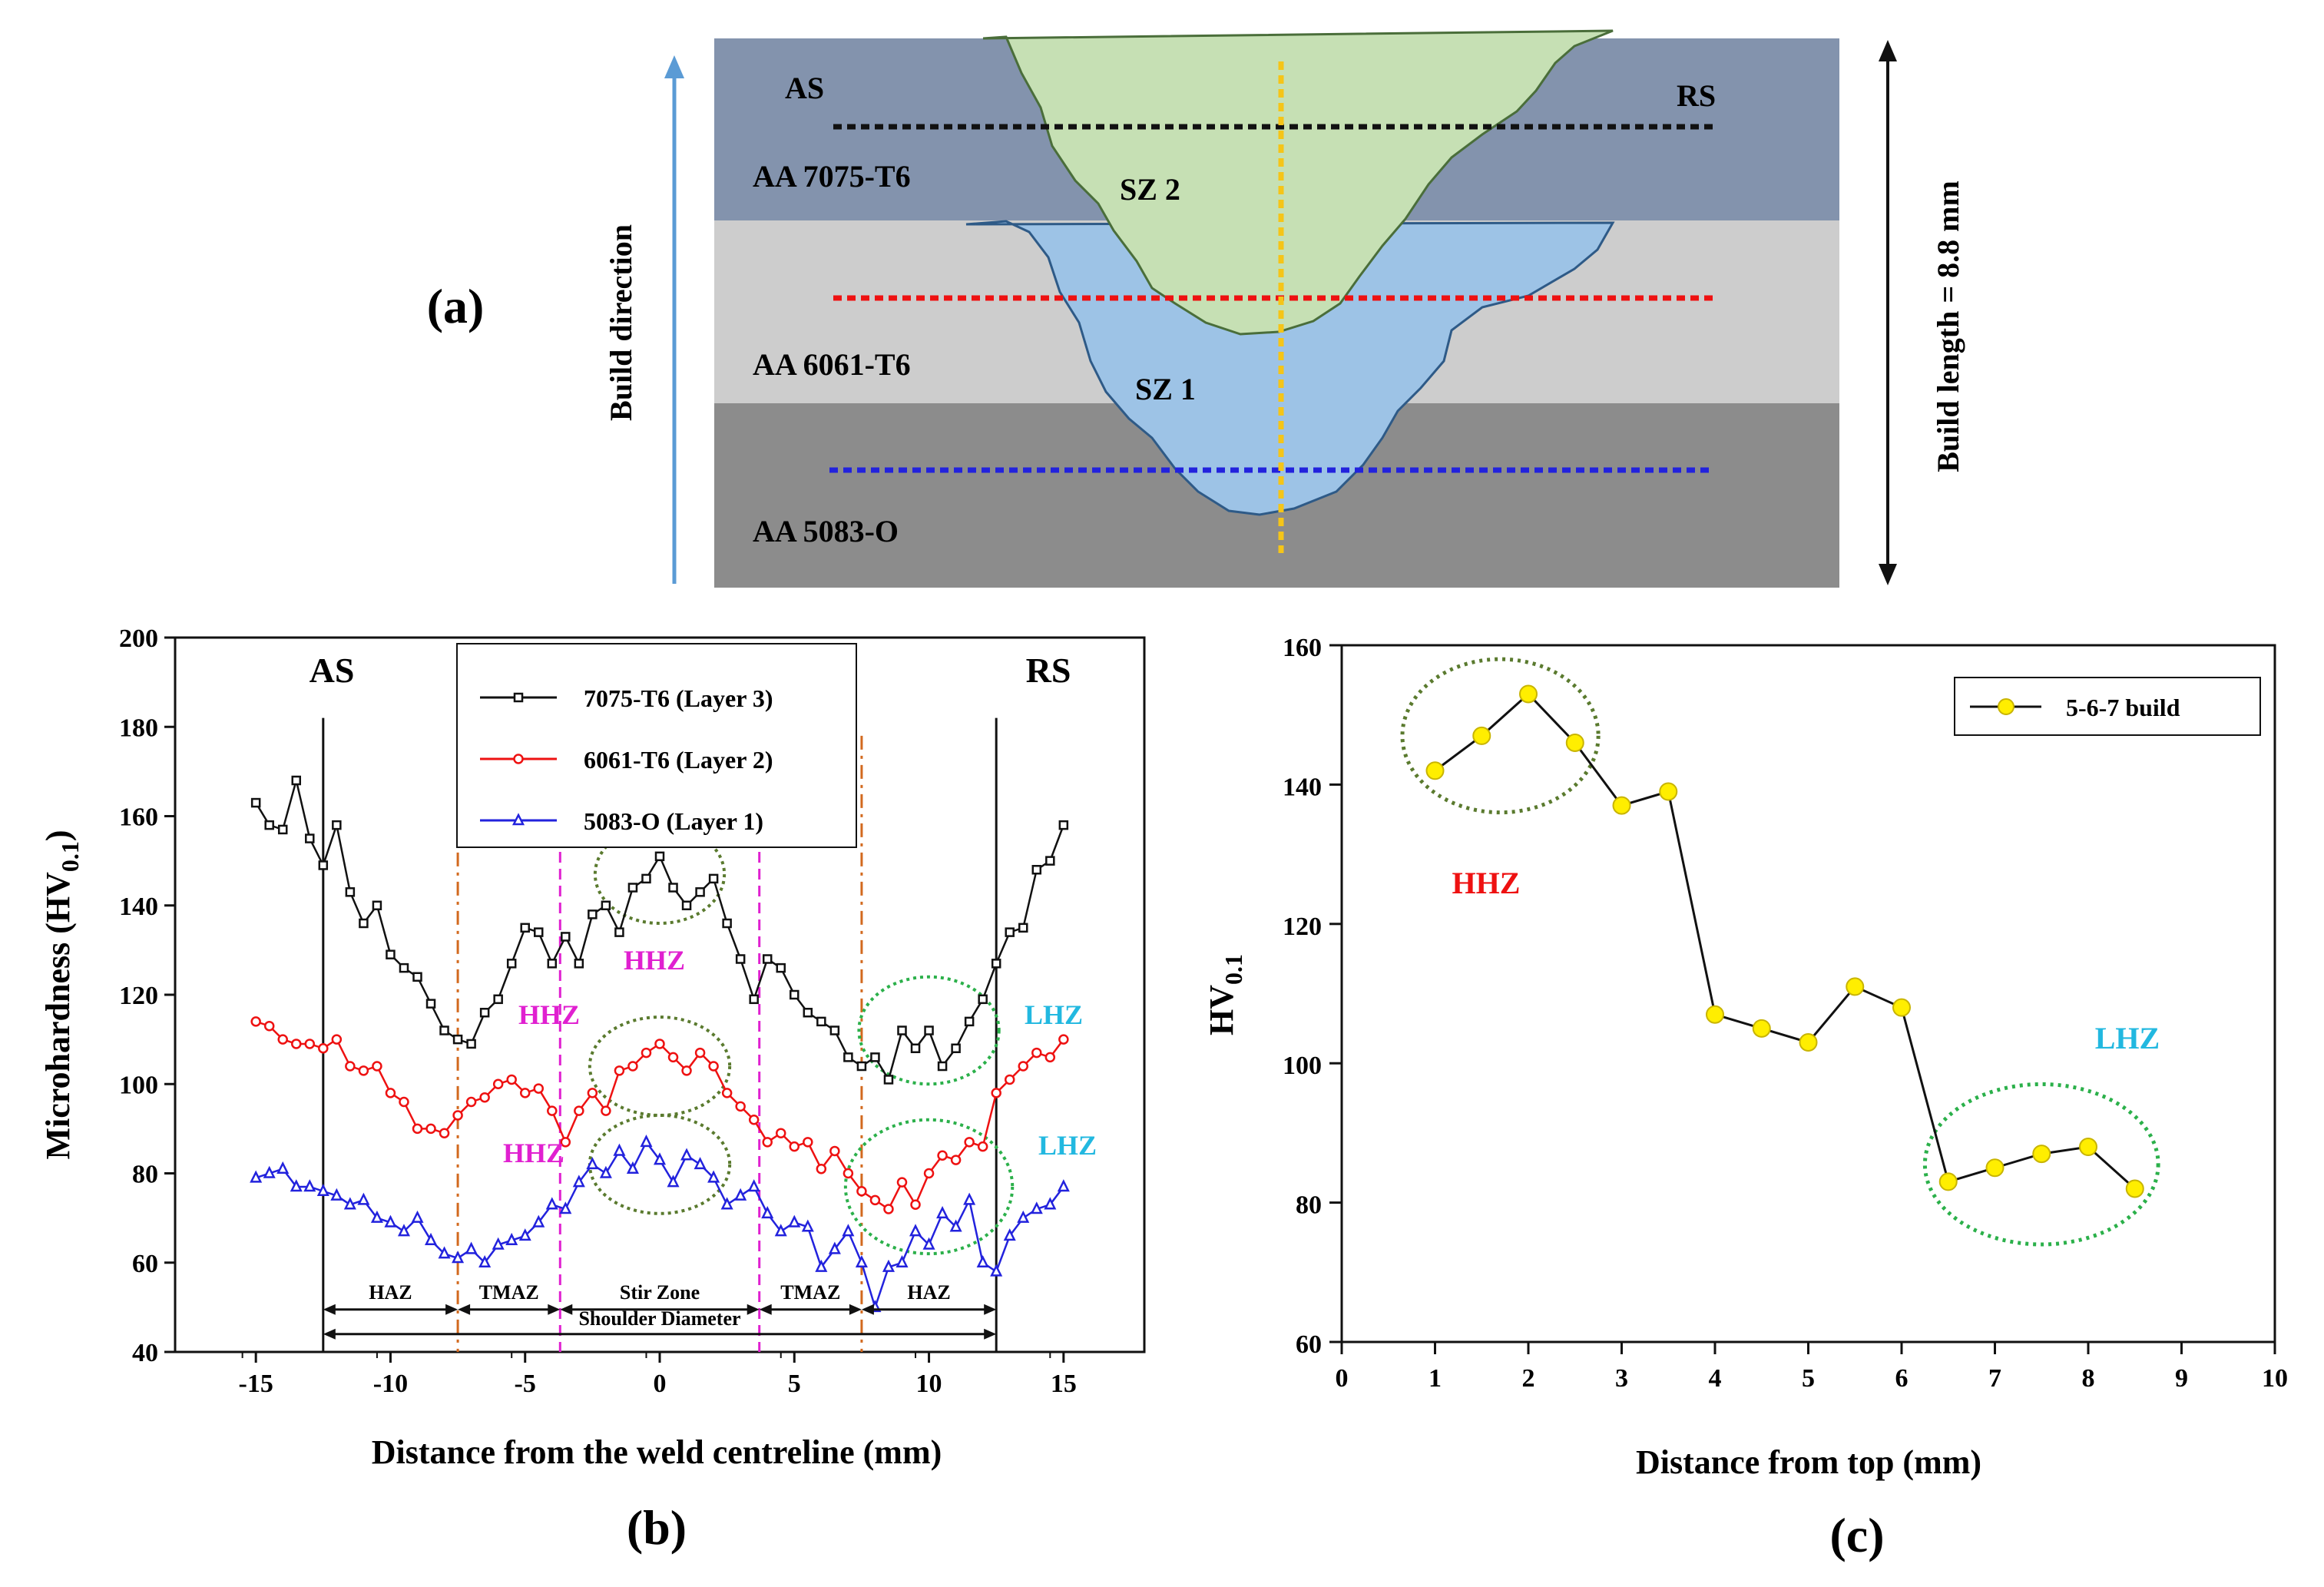 The image size is (2324, 1587). What do you see at coordinates (1902, 1378) in the screenshot?
I see `chart-c-x-tick-label: 6` at bounding box center [1902, 1378].